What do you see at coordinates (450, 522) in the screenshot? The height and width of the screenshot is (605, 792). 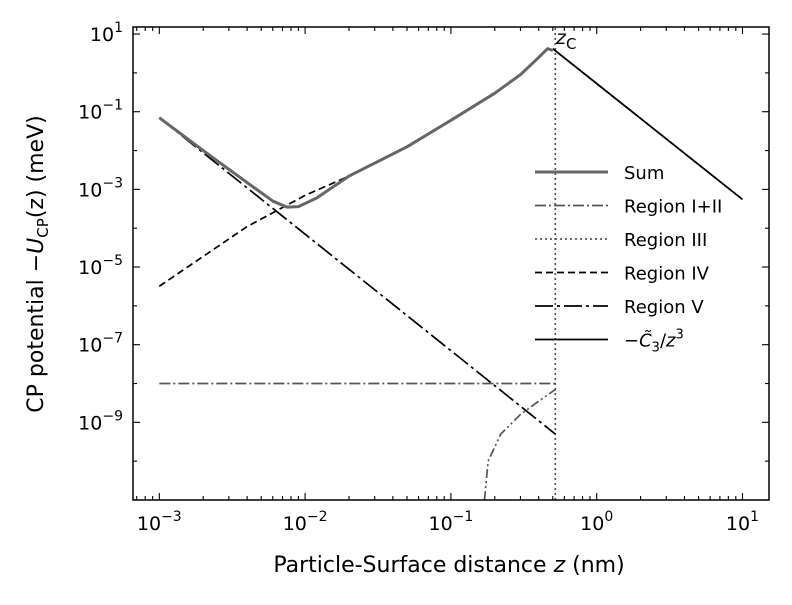 I see `x-tick-label-2: 10⁻¹` at bounding box center [450, 522].